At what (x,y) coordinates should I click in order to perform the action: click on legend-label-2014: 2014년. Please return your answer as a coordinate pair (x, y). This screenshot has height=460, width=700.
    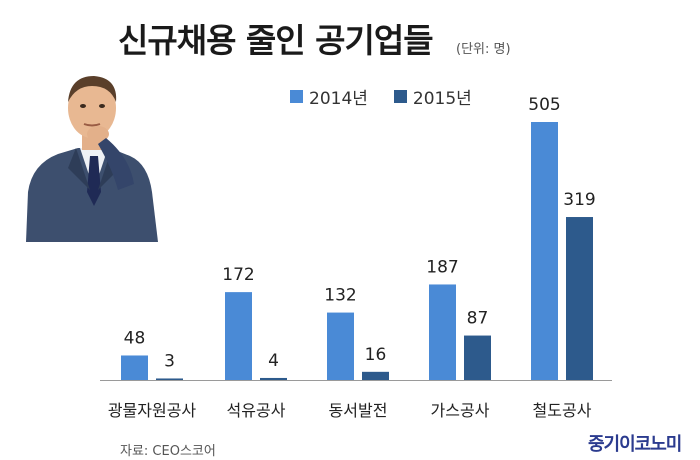
    Looking at the image, I should click on (338, 99).